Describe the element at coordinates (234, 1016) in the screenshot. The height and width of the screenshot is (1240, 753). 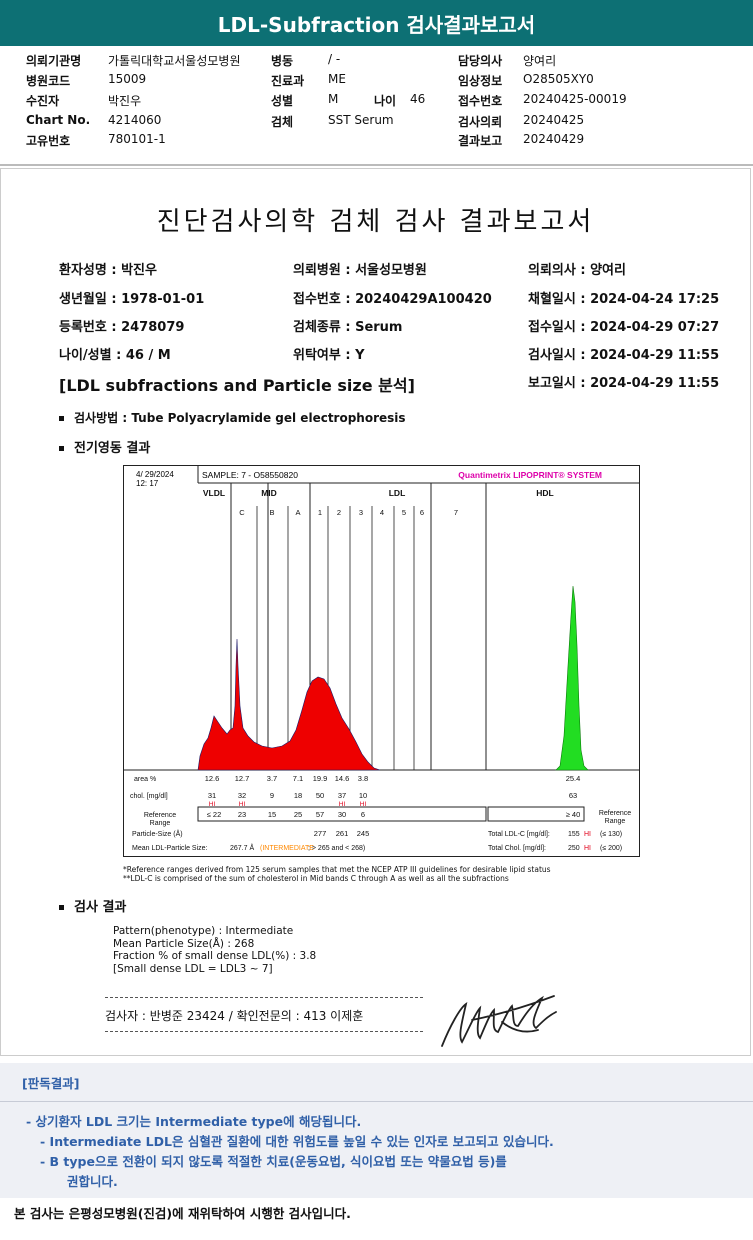
I see `signer-line: 검사자 : 반병준 23424 / 확인전문의 : 413 이제훈` at that location.